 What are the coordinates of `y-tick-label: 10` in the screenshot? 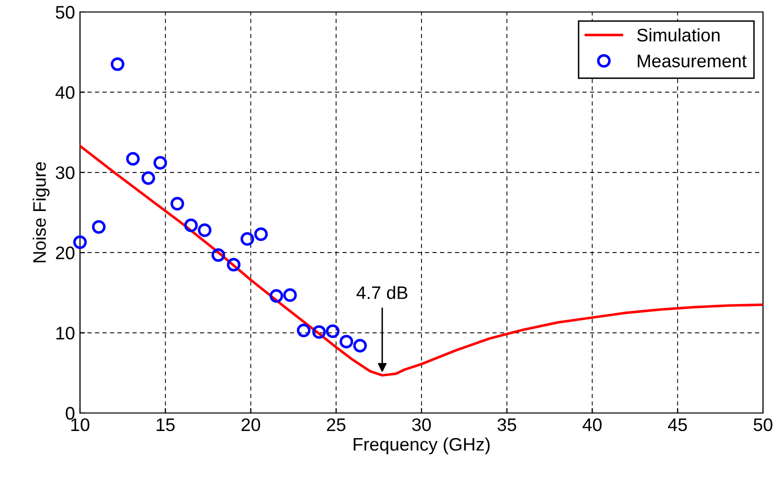 It's located at (65, 333).